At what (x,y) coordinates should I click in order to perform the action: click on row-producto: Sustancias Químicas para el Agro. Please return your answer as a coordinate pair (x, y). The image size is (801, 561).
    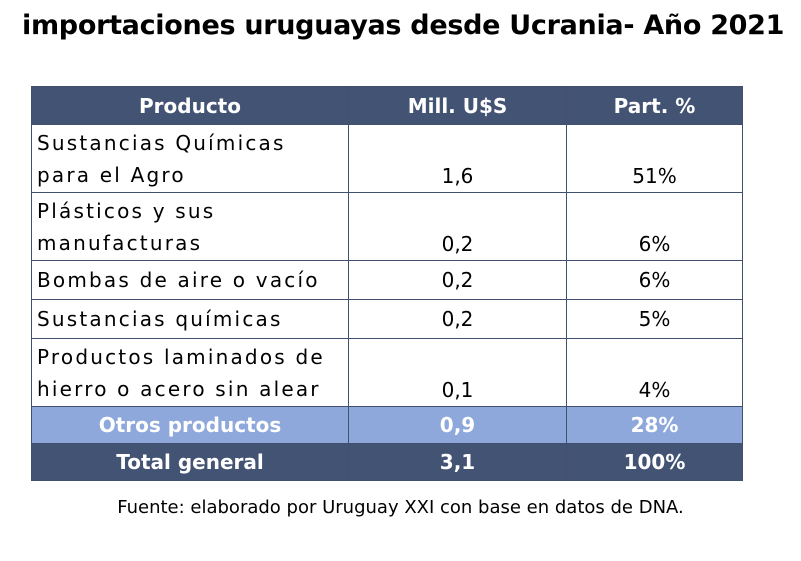
    Looking at the image, I should click on (190, 158).